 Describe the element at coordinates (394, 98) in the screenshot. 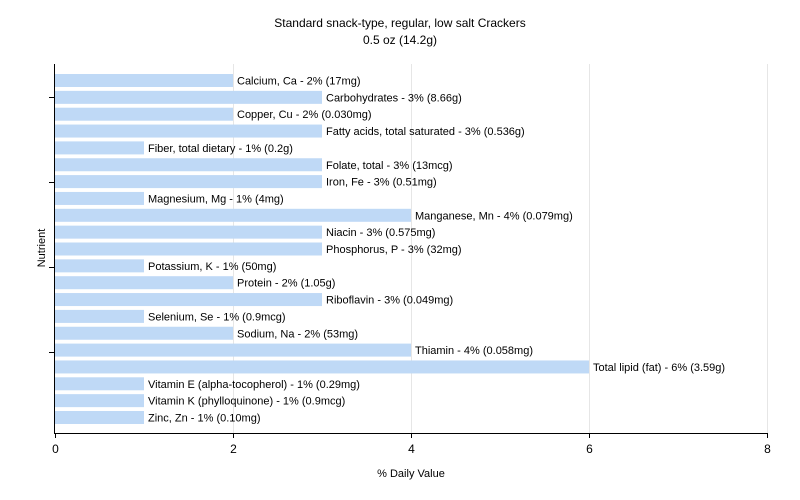

I see `bar-label: Carbohydrates - 3% (8.66g)` at that location.